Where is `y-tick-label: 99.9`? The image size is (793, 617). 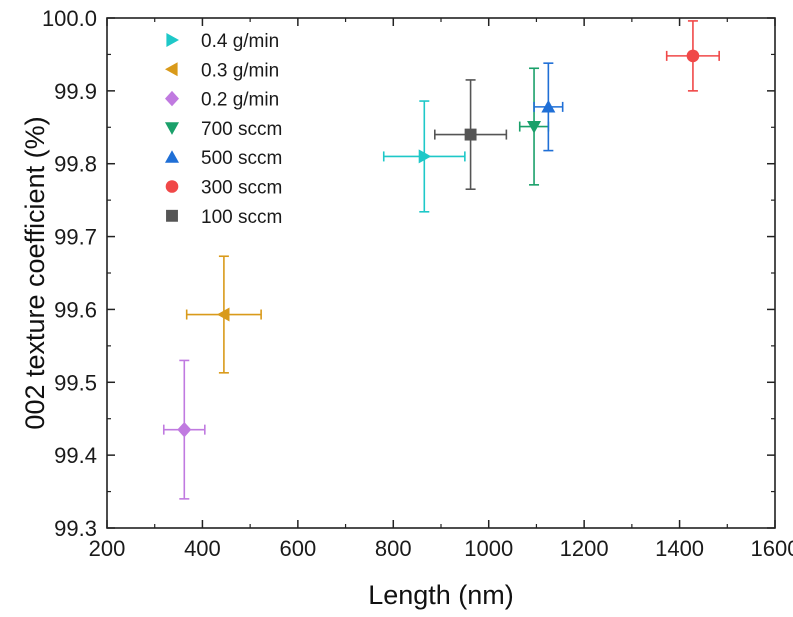 y-tick-label: 99.9 is located at coordinates (75, 91).